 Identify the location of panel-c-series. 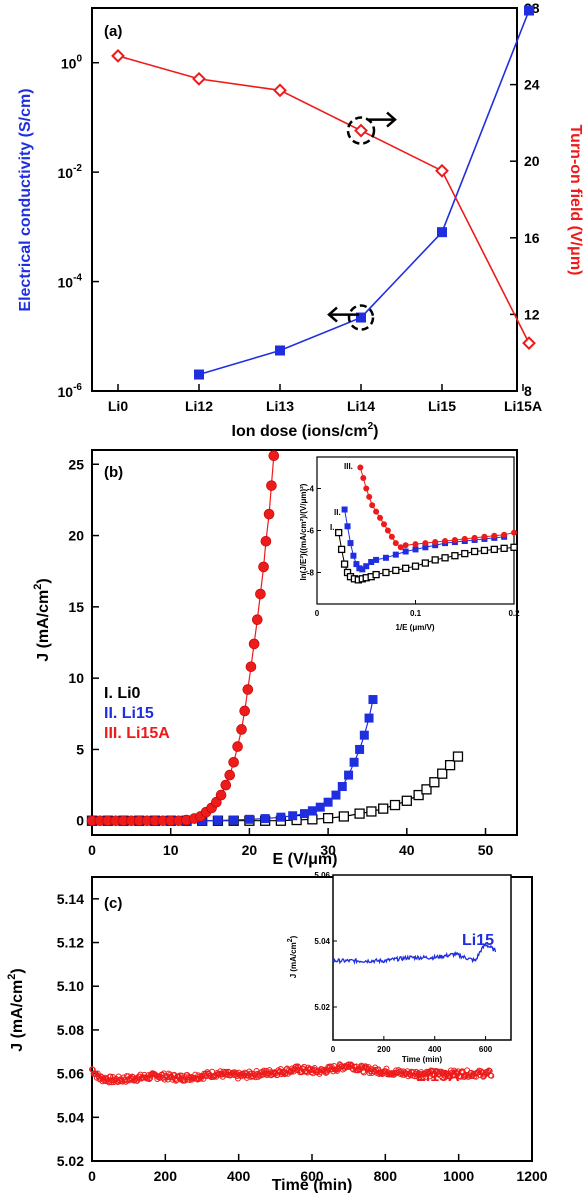
(292, 1073).